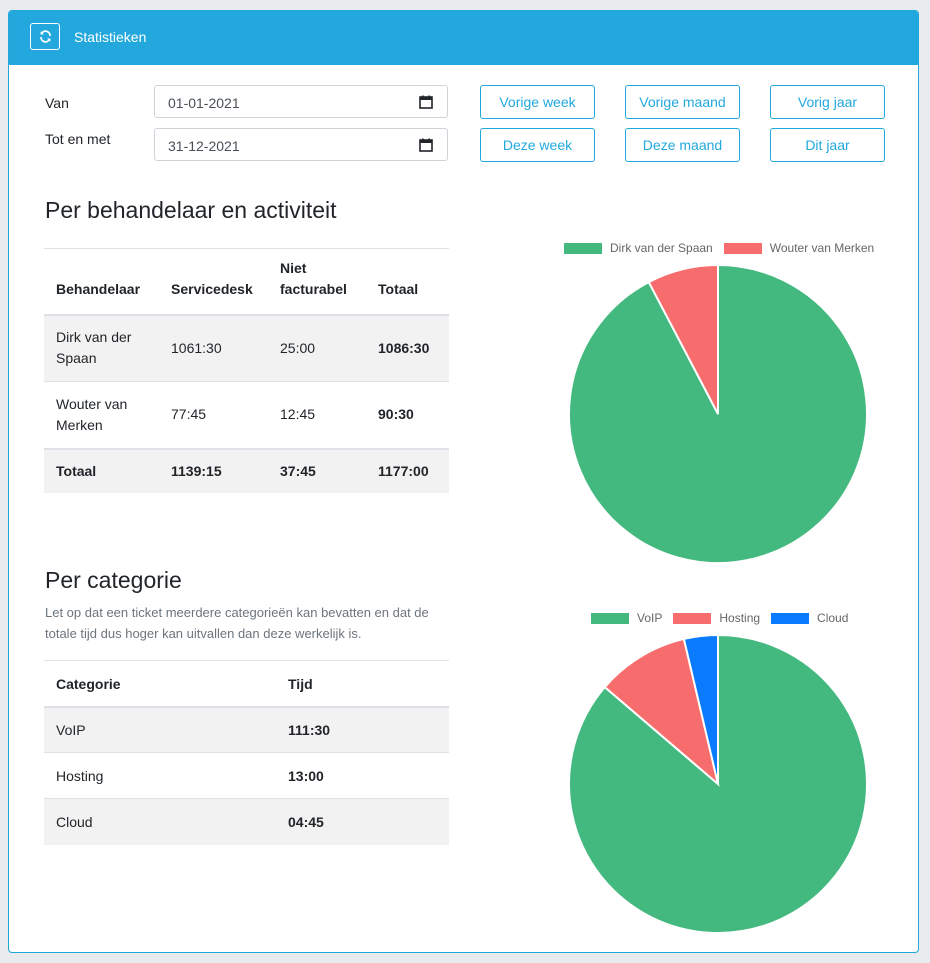 The height and width of the screenshot is (963, 930). What do you see at coordinates (682, 102) in the screenshot?
I see `previous-month-button: Vorige maand` at bounding box center [682, 102].